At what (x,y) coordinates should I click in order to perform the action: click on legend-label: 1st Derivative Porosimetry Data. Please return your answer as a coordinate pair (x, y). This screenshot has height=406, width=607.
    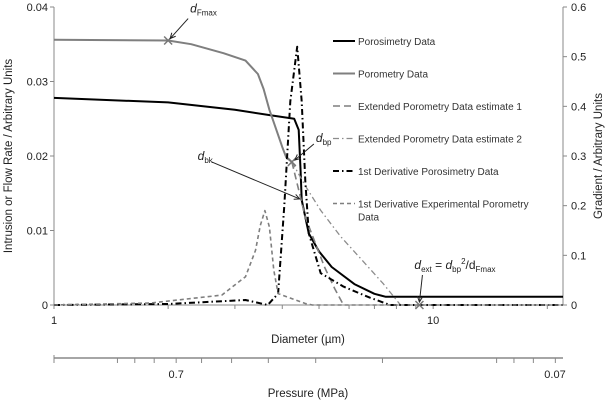
    Looking at the image, I should click on (428, 172).